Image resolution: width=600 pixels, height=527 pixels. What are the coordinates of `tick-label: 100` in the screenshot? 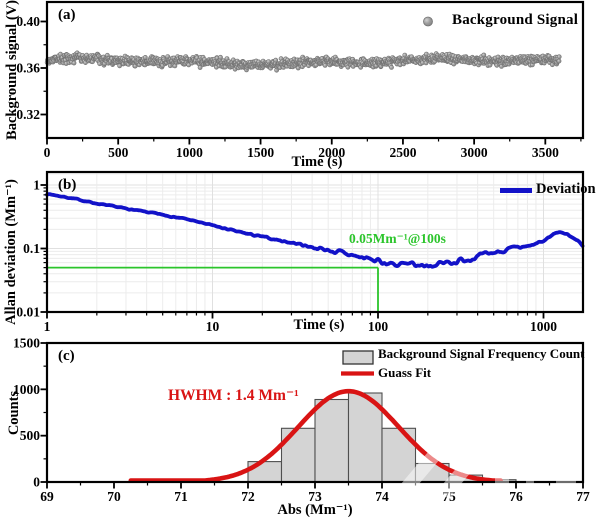 It's located at (378, 326).